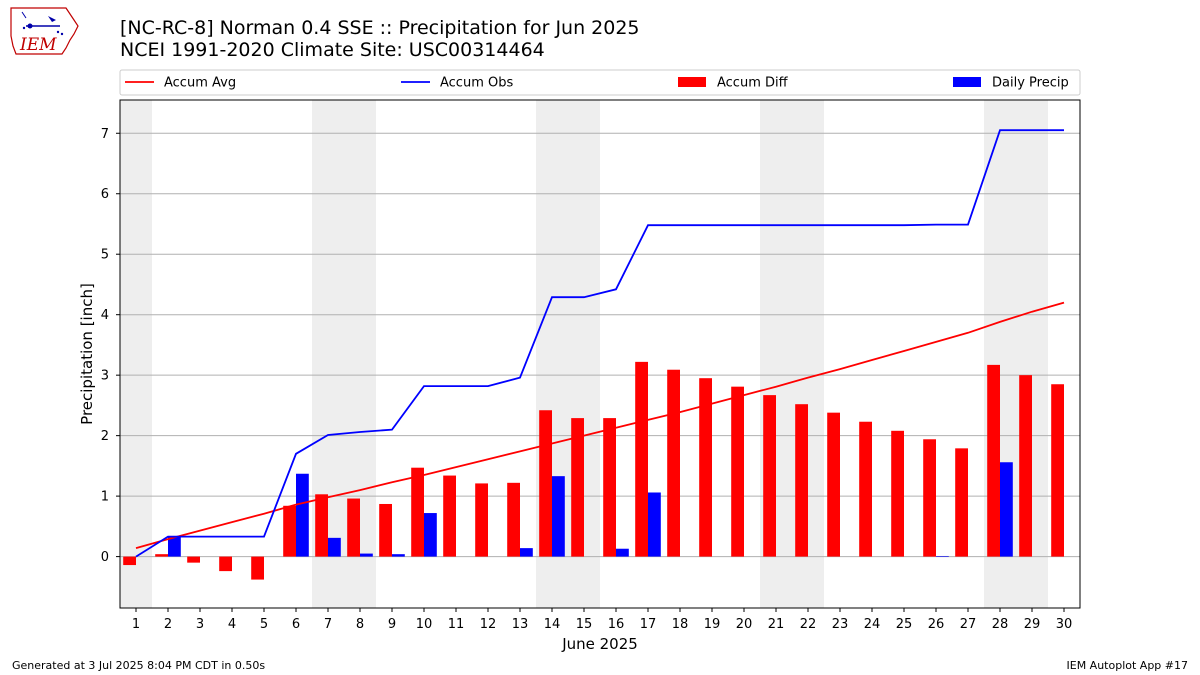 The height and width of the screenshot is (675, 1200). What do you see at coordinates (936, 624) in the screenshot?
I see `x-tick-label: 26` at bounding box center [936, 624].